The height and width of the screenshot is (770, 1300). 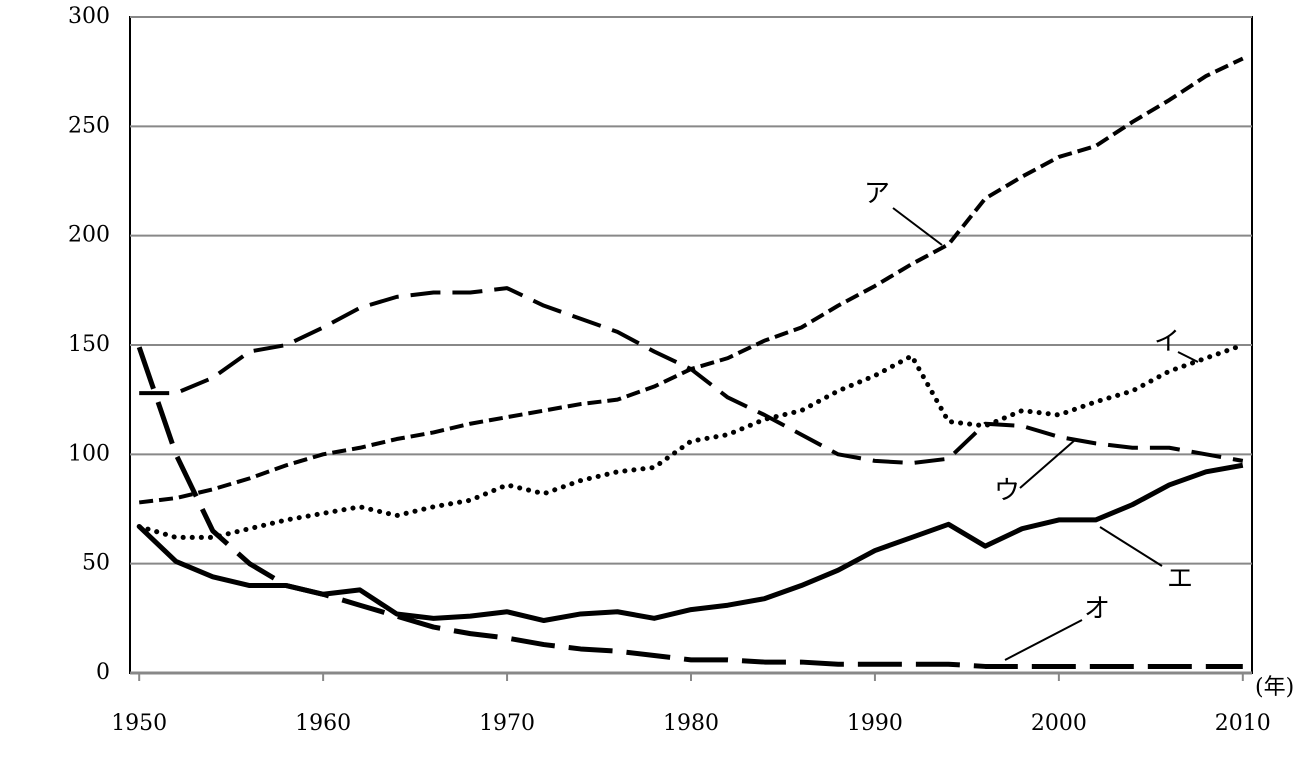 I want to click on x-unit-label: (年), so click(x=1274, y=687).